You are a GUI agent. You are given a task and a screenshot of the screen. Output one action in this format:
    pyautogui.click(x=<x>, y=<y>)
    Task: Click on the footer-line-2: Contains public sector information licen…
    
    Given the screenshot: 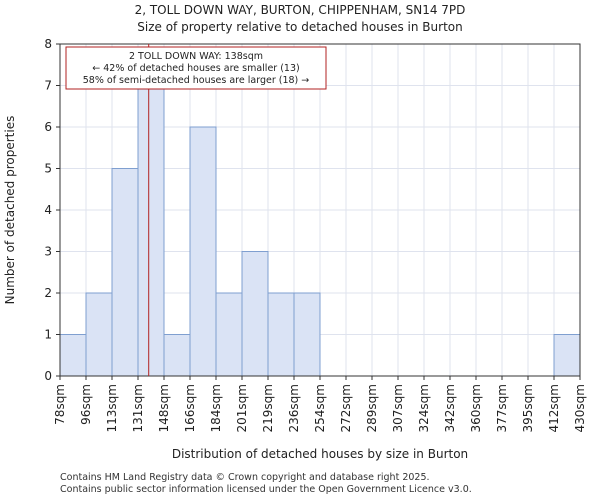 What is the action you would take?
    pyautogui.click(x=266, y=489)
    